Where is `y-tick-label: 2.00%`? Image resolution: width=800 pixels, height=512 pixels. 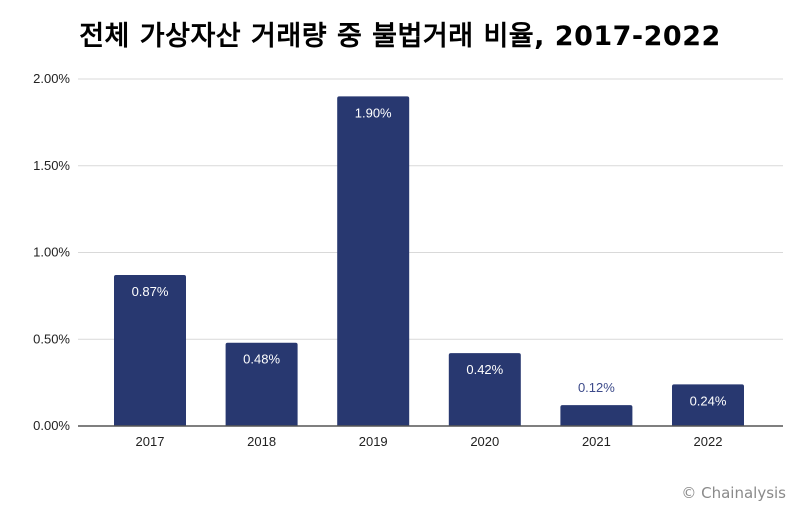 y-tick-label: 2.00% is located at coordinates (51, 78).